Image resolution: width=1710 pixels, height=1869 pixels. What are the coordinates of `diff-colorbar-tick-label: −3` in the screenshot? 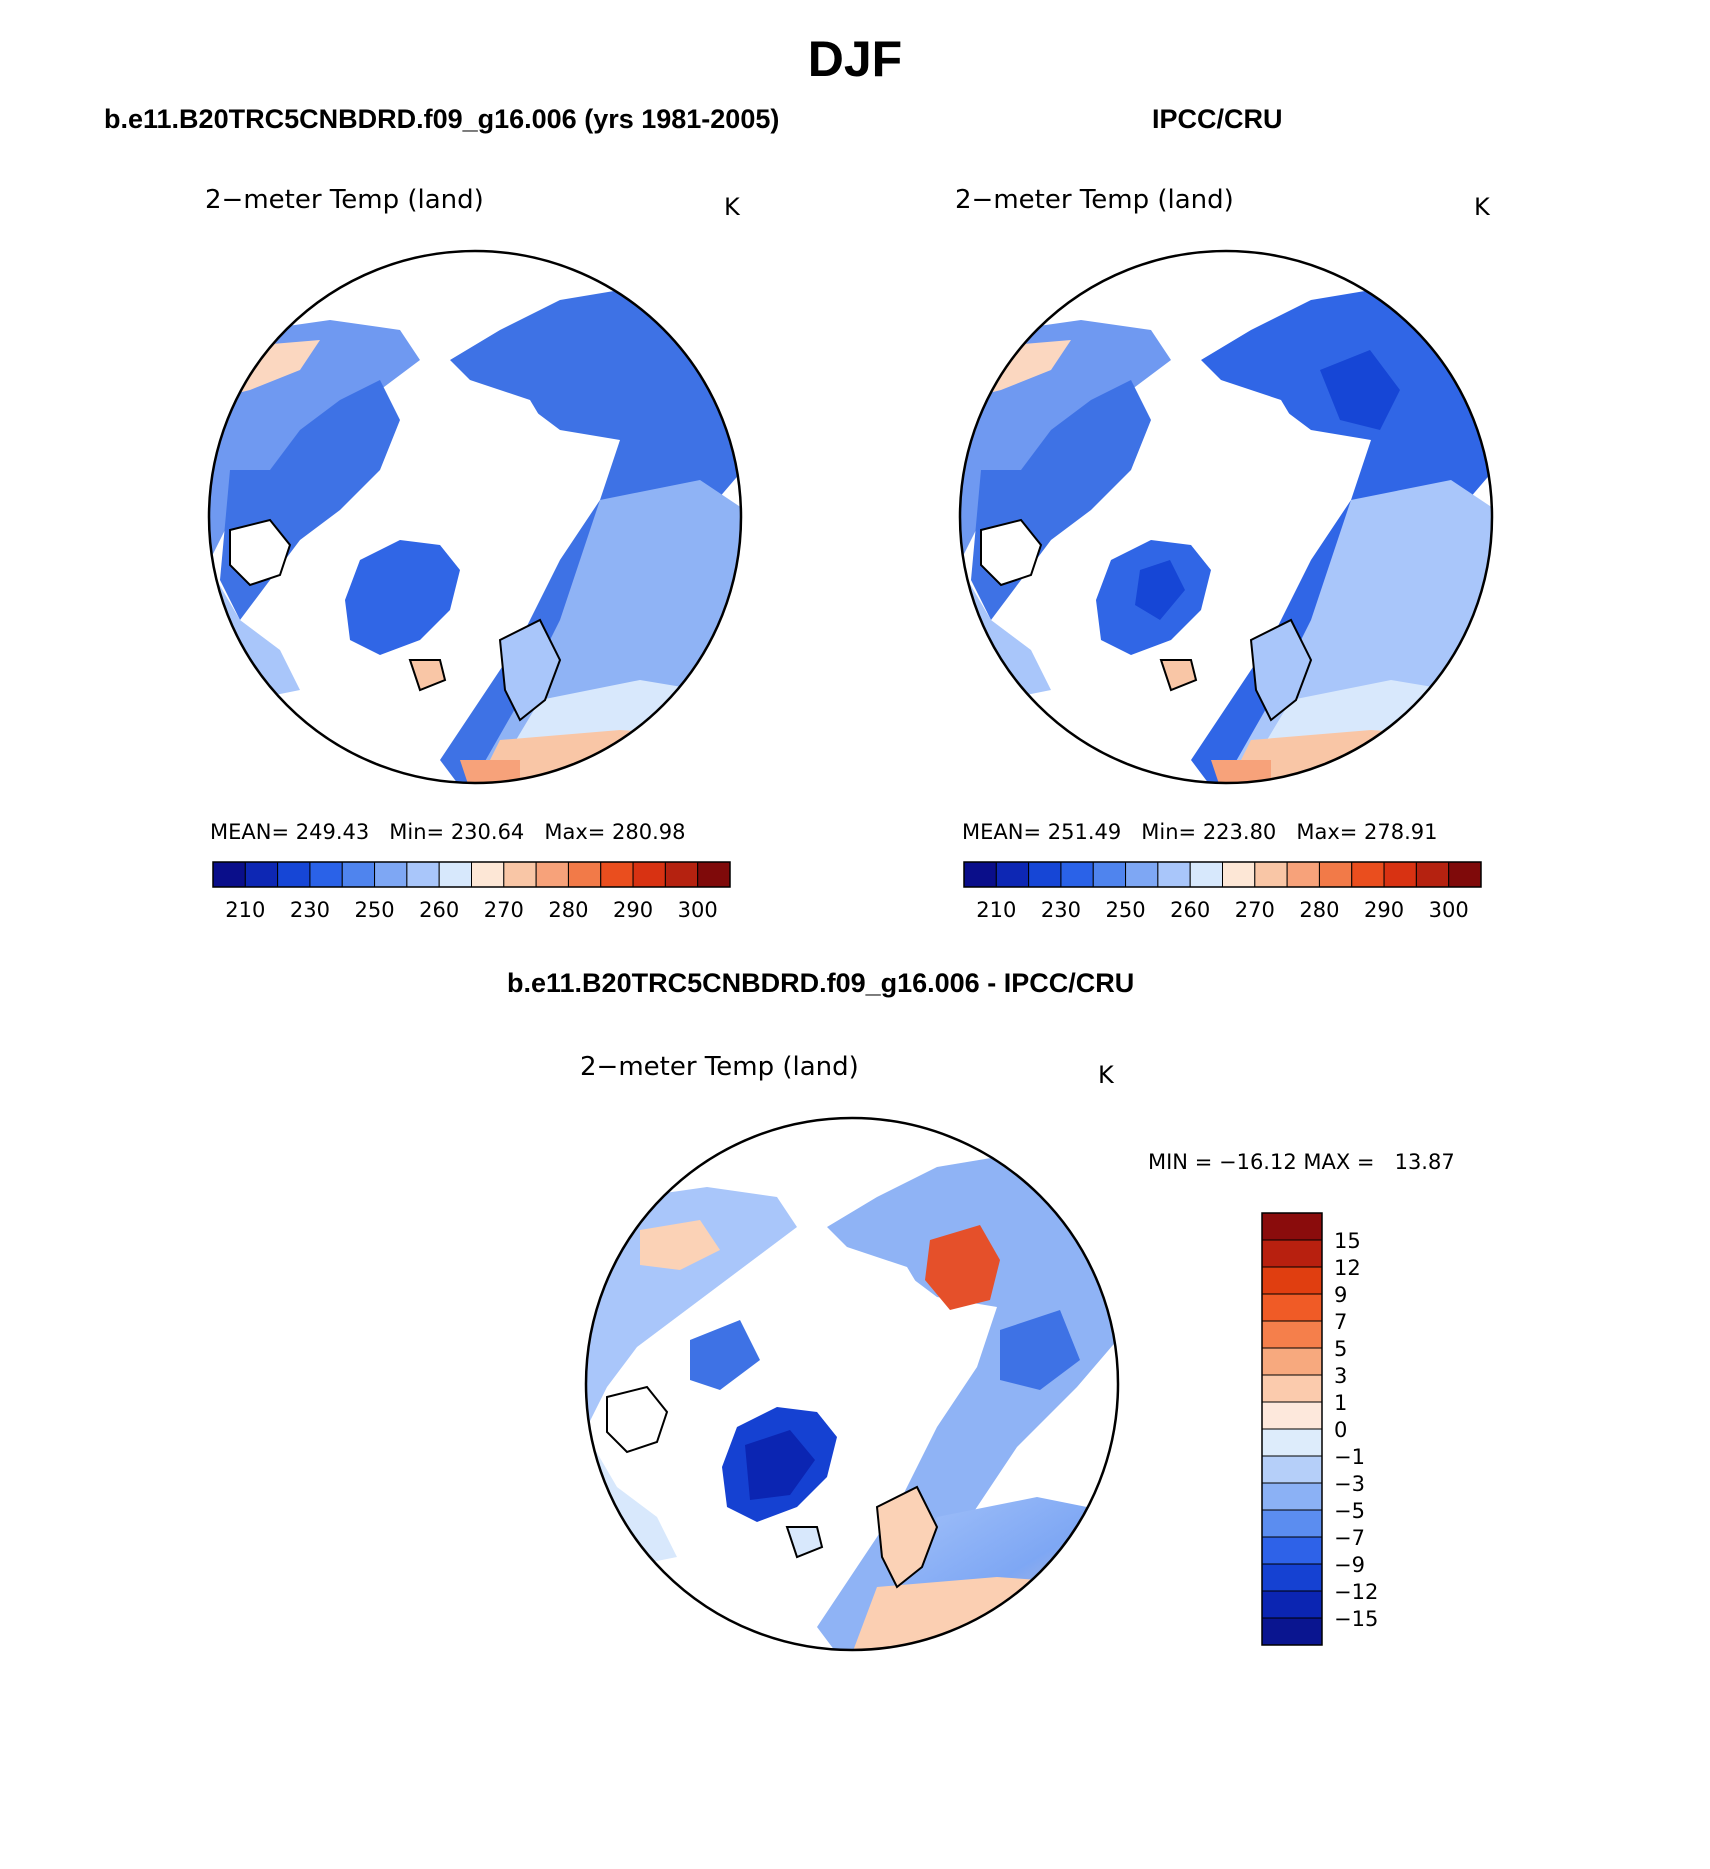 It's located at (1349, 1484).